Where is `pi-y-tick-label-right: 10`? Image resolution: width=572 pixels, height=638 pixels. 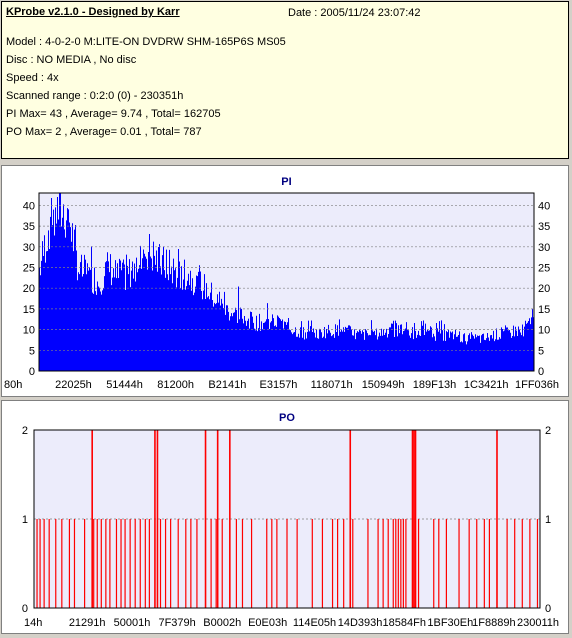
pi-y-tick-label-right: 10 is located at coordinates (544, 331).